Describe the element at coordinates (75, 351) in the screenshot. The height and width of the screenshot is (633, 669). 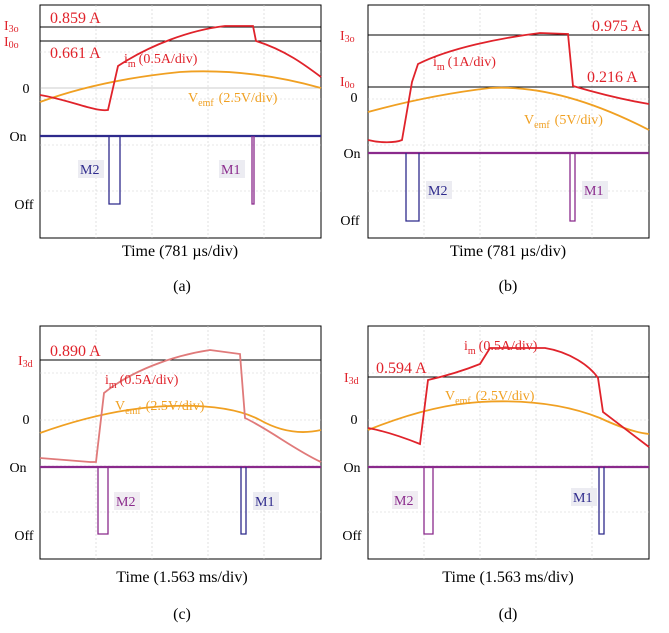
I see `level-value-i3d: 0.890 A` at that location.